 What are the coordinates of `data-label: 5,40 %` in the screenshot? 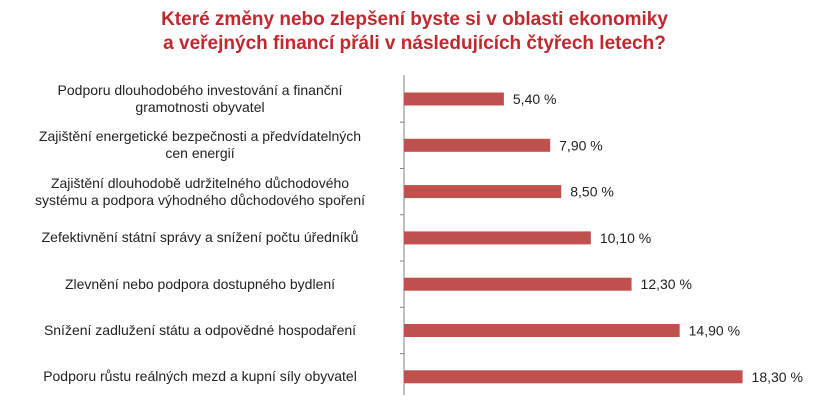 It's located at (535, 99).